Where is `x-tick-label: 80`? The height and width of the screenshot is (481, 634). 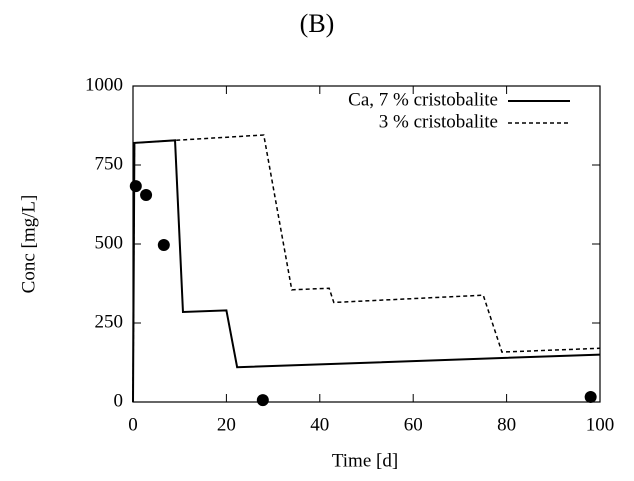 x-tick-label: 80 is located at coordinates (506, 424).